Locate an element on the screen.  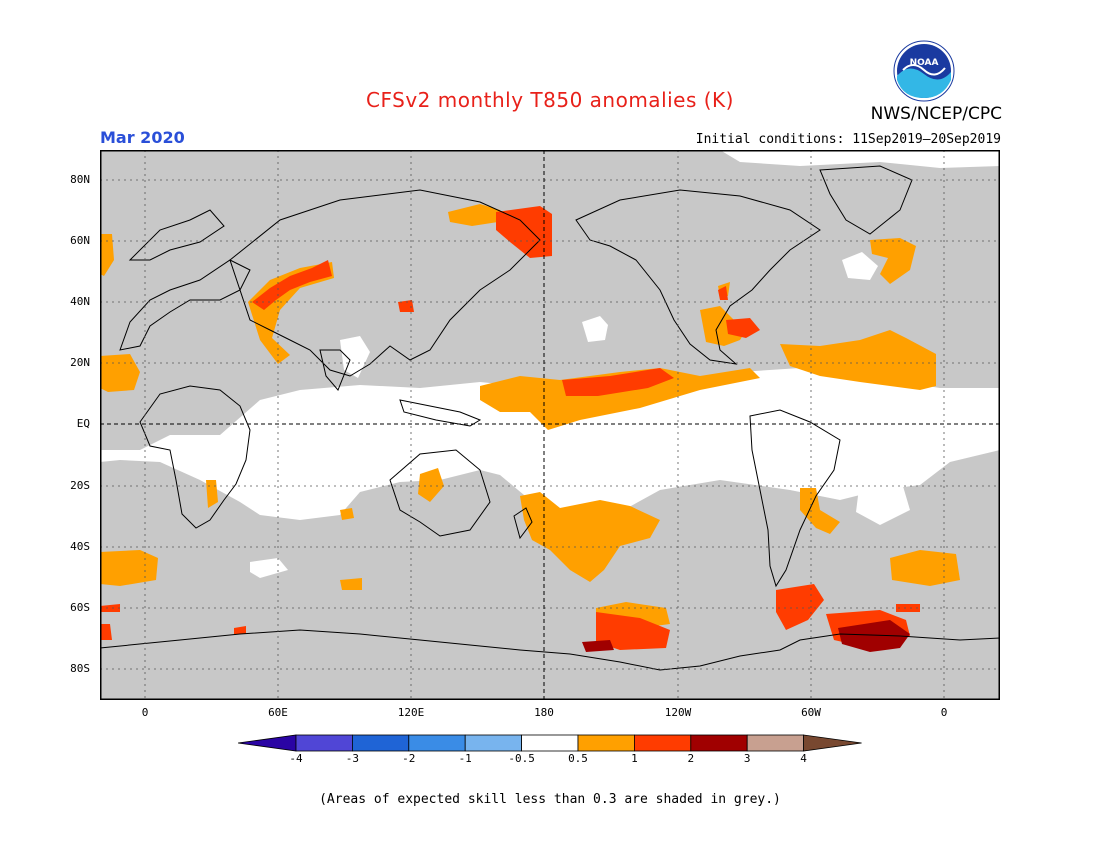
lat-label: 20N is located at coordinates (80, 362).